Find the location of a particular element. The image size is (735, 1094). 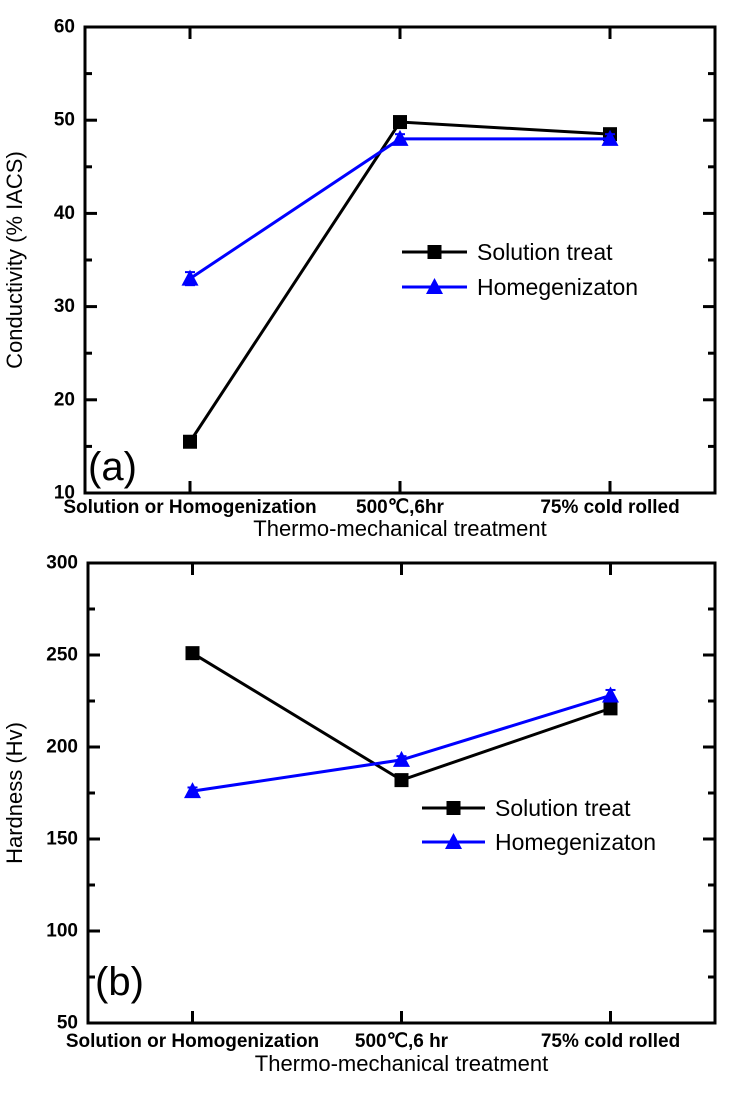

y-axis-title: Hardness (Hv) is located at coordinates (14, 793).